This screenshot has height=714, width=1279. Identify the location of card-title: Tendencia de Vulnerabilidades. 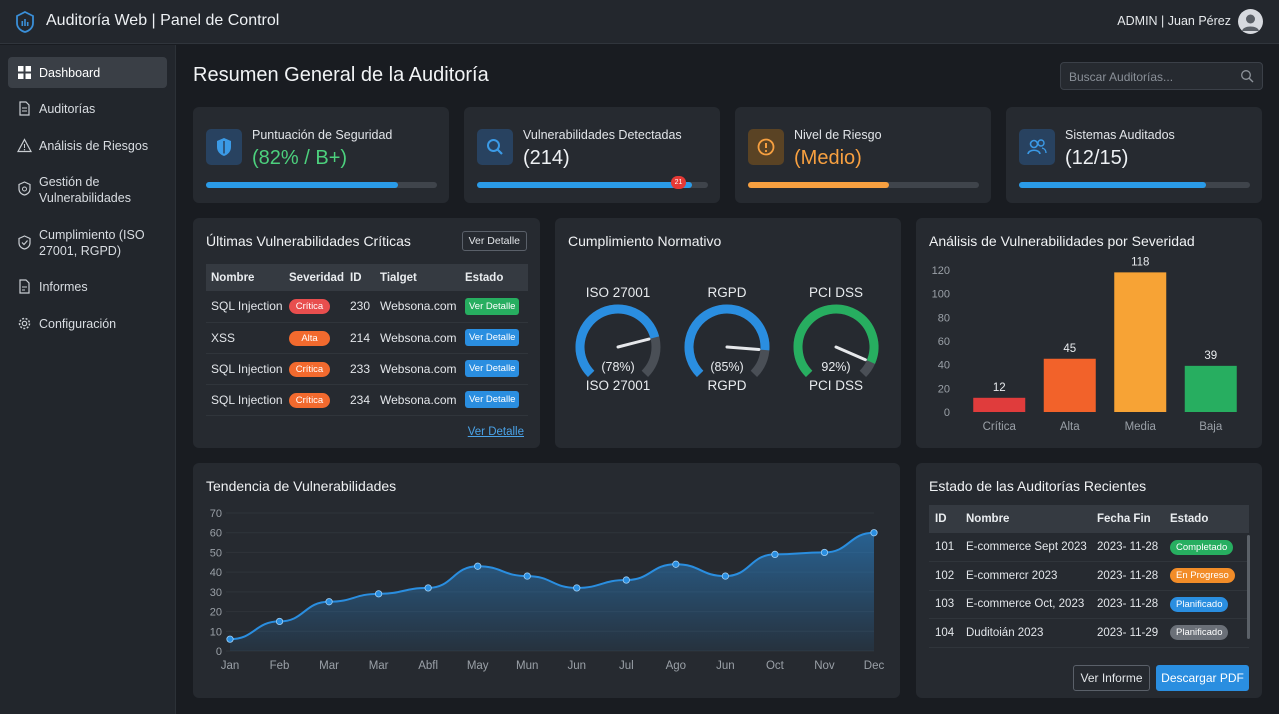
(301, 486).